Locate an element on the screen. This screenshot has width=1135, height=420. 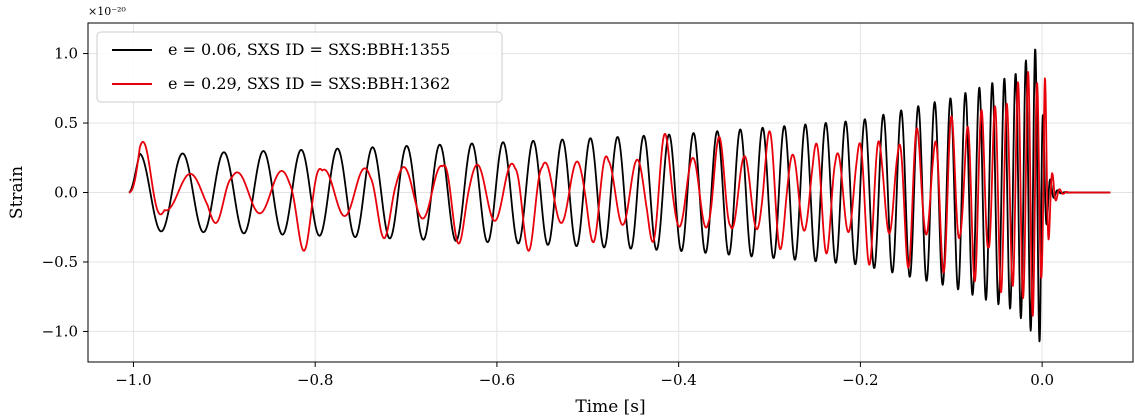
x-axis-label: Time [s] is located at coordinates (610, 407).